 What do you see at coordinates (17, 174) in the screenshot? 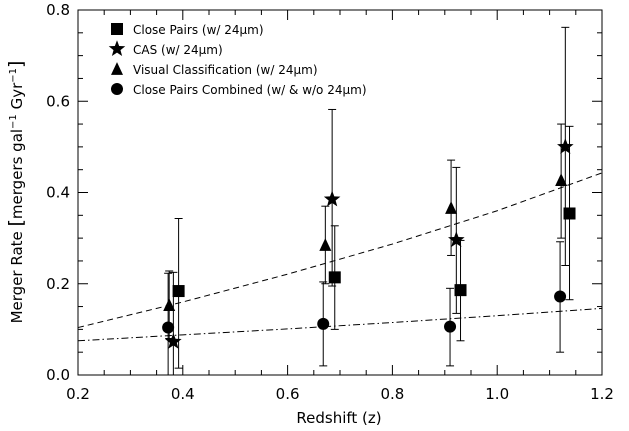
I see `y-axis-label-unit-main: mergers gal` at bounding box center [17, 174].